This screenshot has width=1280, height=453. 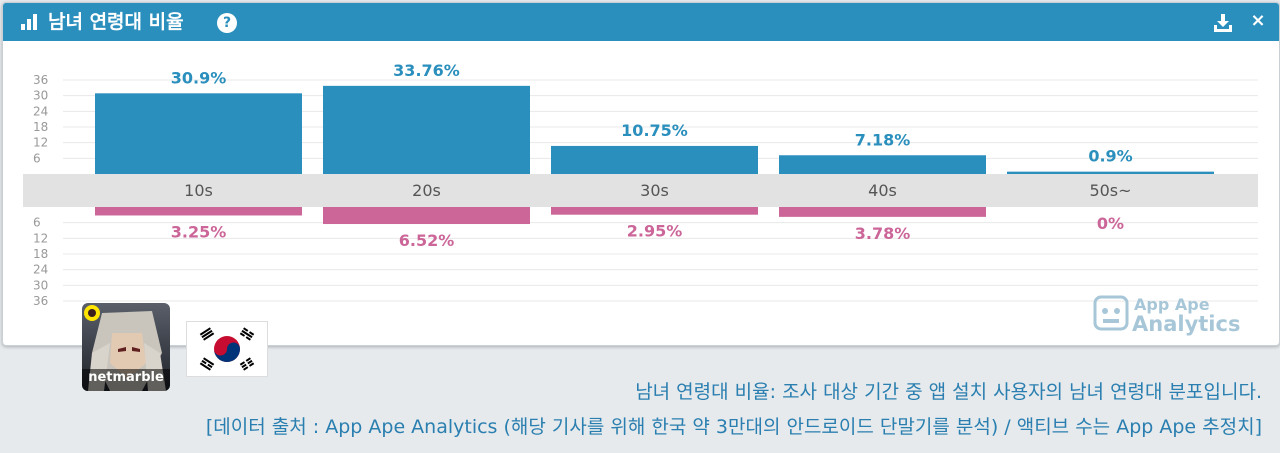 I want to click on publisher-label: netmarble, so click(x=126, y=377).